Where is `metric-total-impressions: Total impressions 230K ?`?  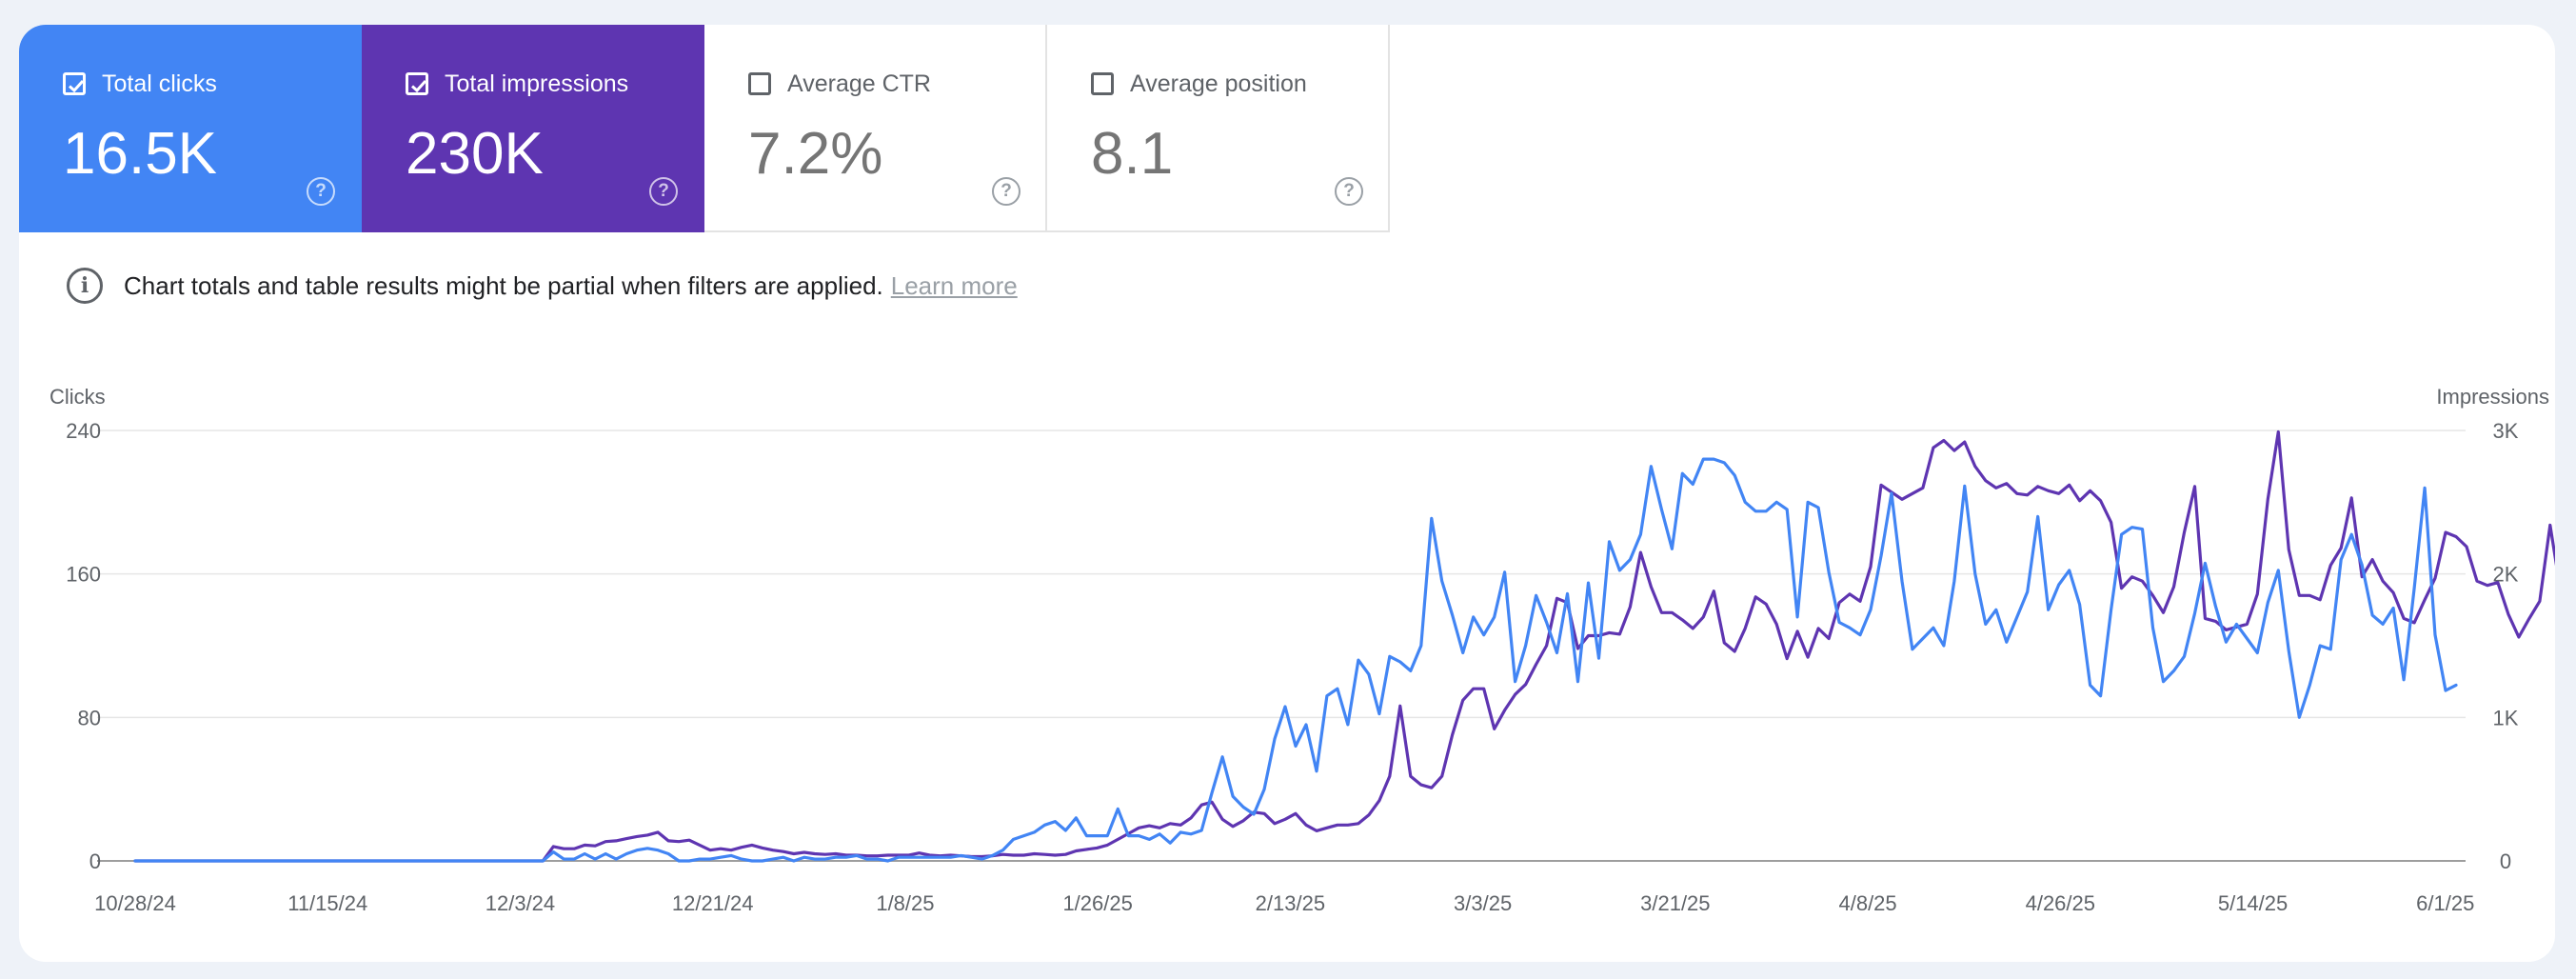 metric-total-impressions: Total impressions 230K ? is located at coordinates (533, 128).